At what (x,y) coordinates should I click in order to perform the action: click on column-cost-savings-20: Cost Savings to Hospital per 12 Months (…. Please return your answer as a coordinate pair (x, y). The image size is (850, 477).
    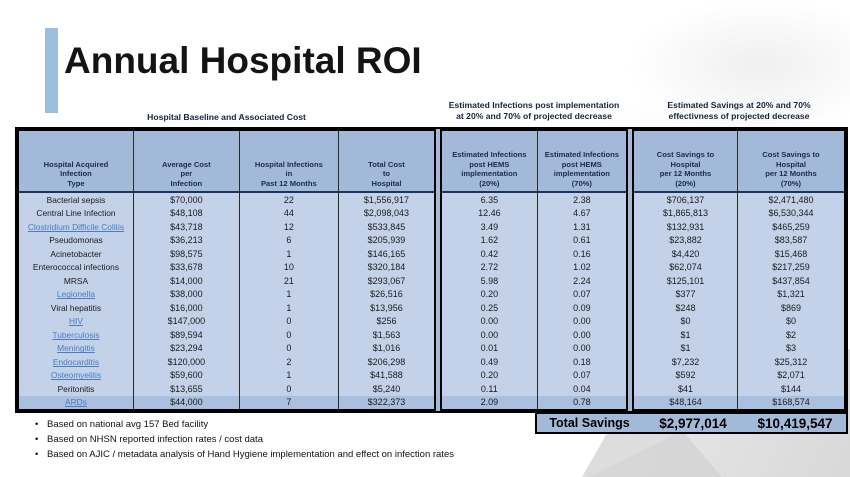
    Looking at the image, I should click on (686, 270).